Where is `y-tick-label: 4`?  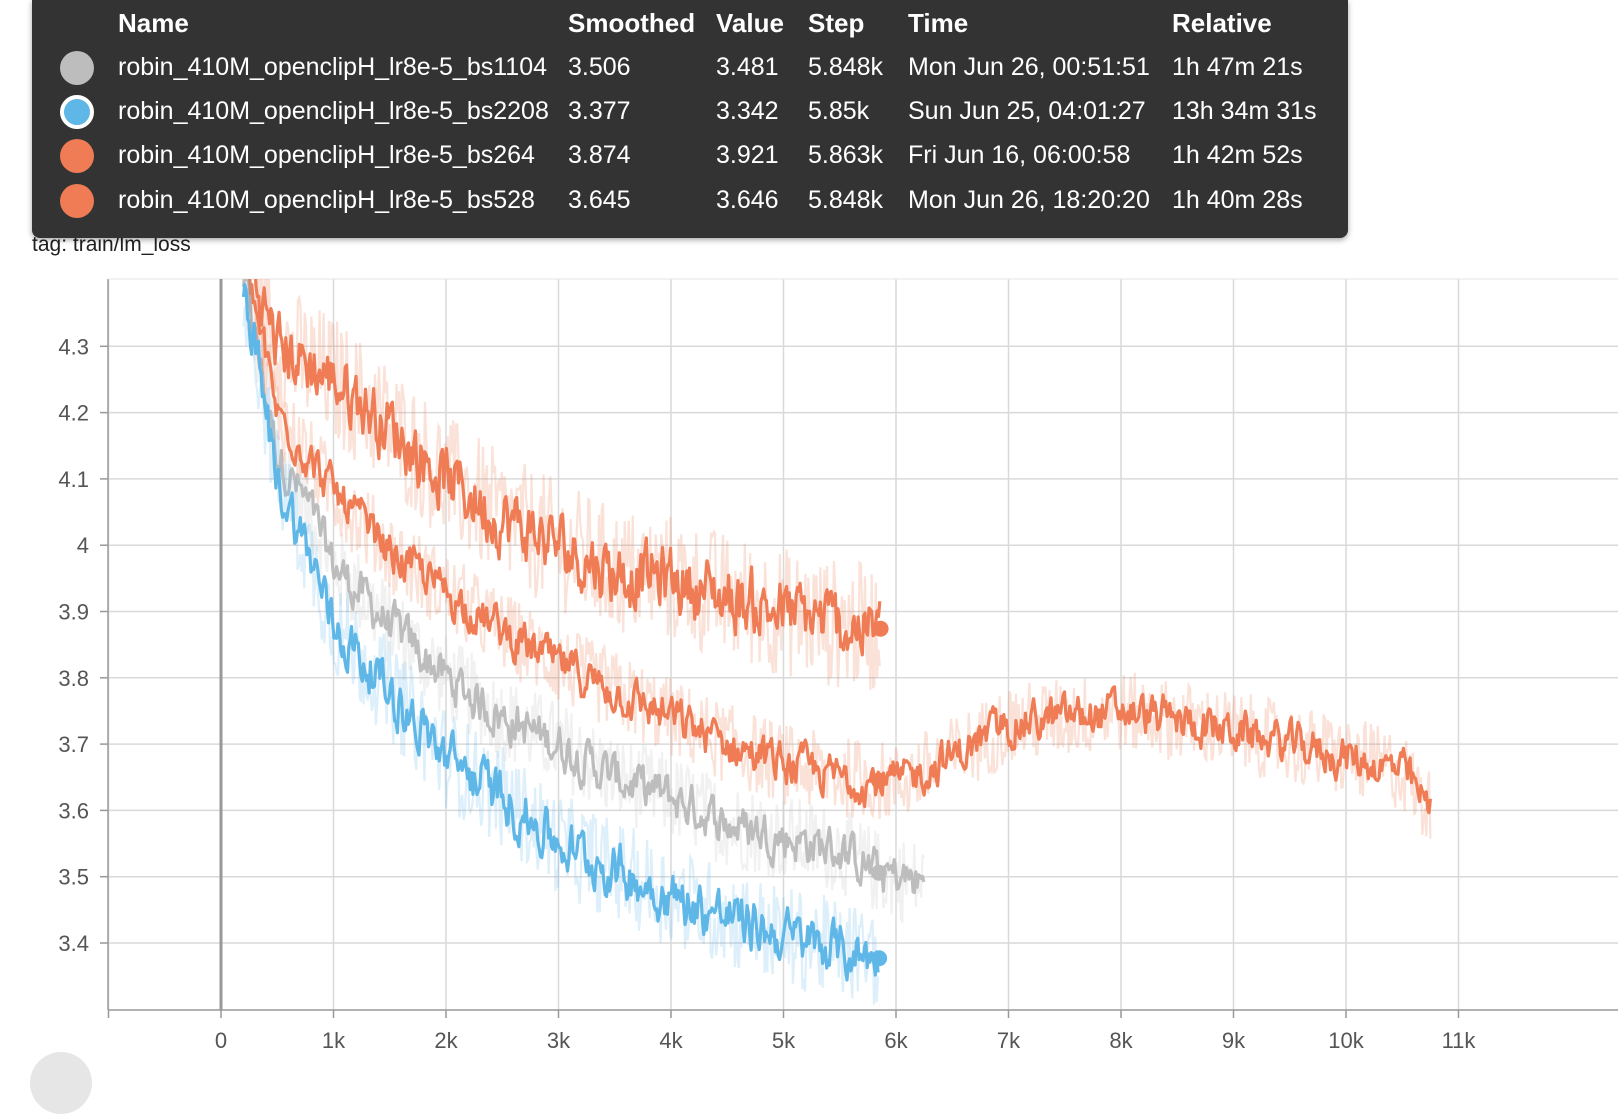
y-tick-label: 4 is located at coordinates (83, 545).